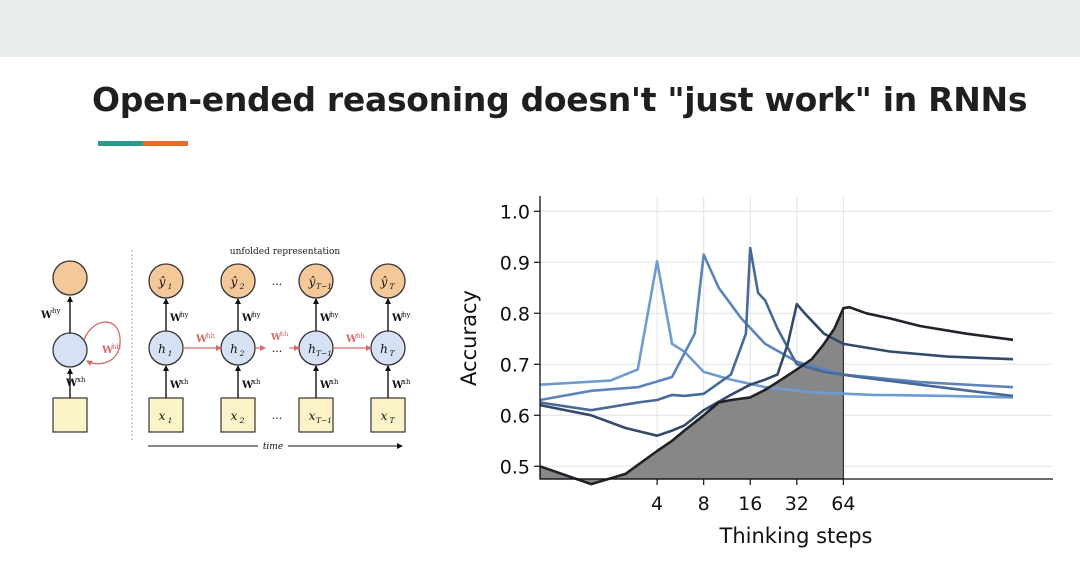 This screenshot has height=562, width=1080. I want to click on folded-label-hy-sup: hy, so click(56, 311).